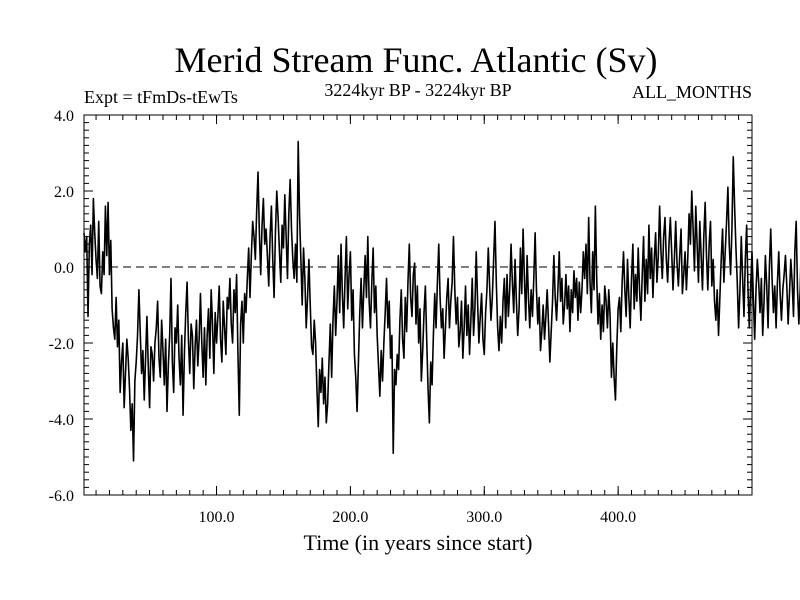 The height and width of the screenshot is (600, 800). I want to click on time-range-label: 3224kyr BP - 3224kyr BP, so click(417, 90).